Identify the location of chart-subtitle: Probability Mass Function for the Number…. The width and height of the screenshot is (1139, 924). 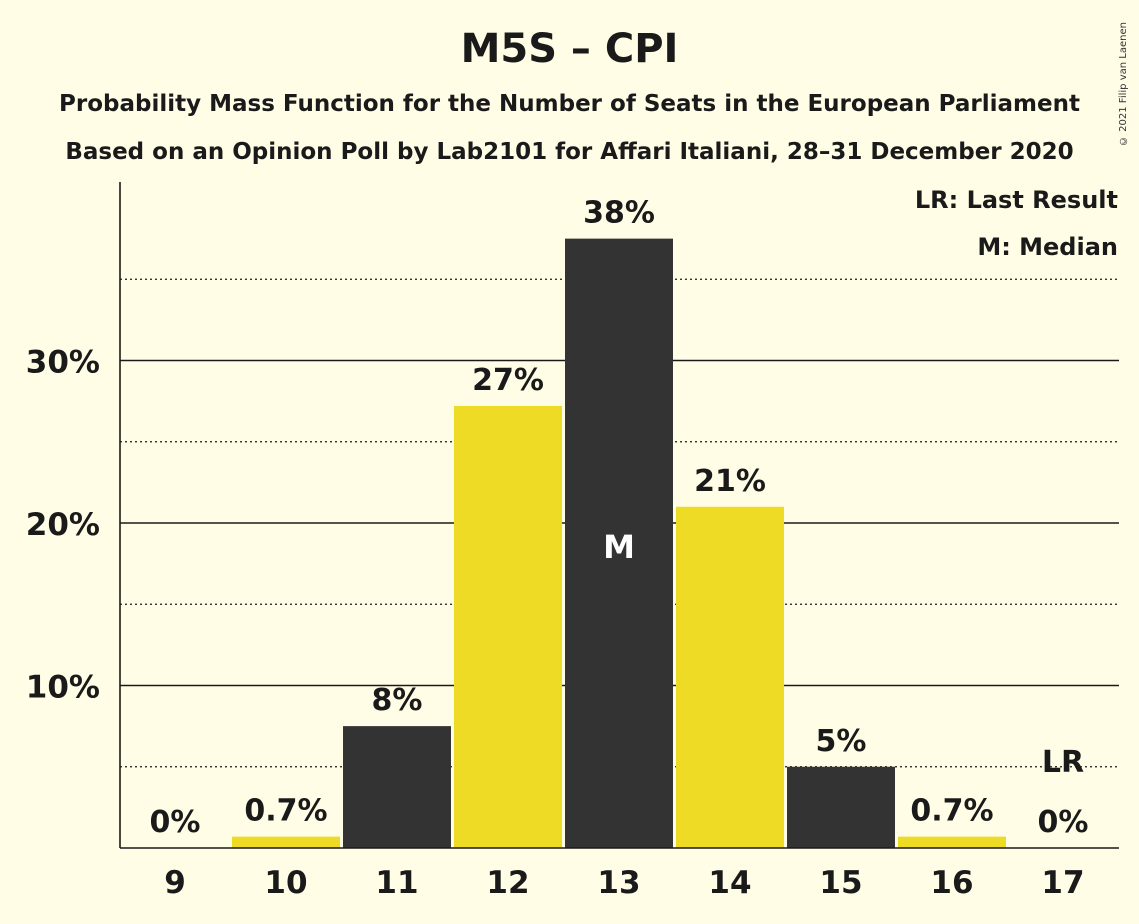
(569, 104).